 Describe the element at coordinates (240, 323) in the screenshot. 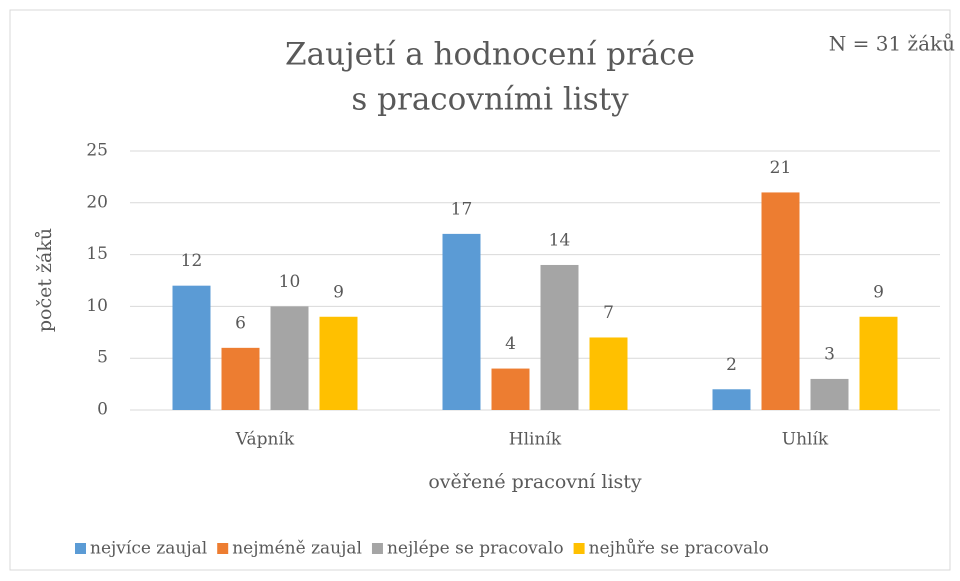

I see `data-label: 6` at that location.